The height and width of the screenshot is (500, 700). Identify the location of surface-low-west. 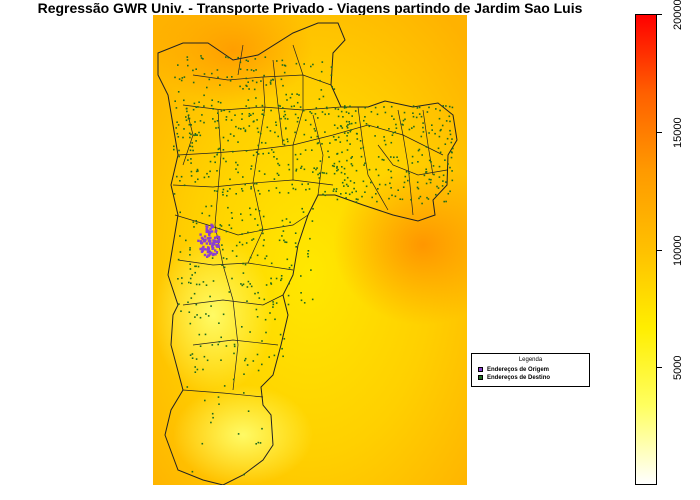
(213, 315).